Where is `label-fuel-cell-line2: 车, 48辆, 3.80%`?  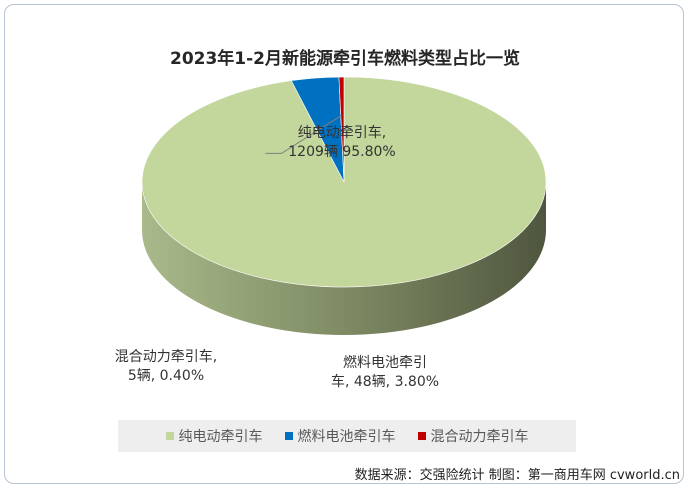 label-fuel-cell-line2: 车, 48辆, 3.80% is located at coordinates (385, 382).